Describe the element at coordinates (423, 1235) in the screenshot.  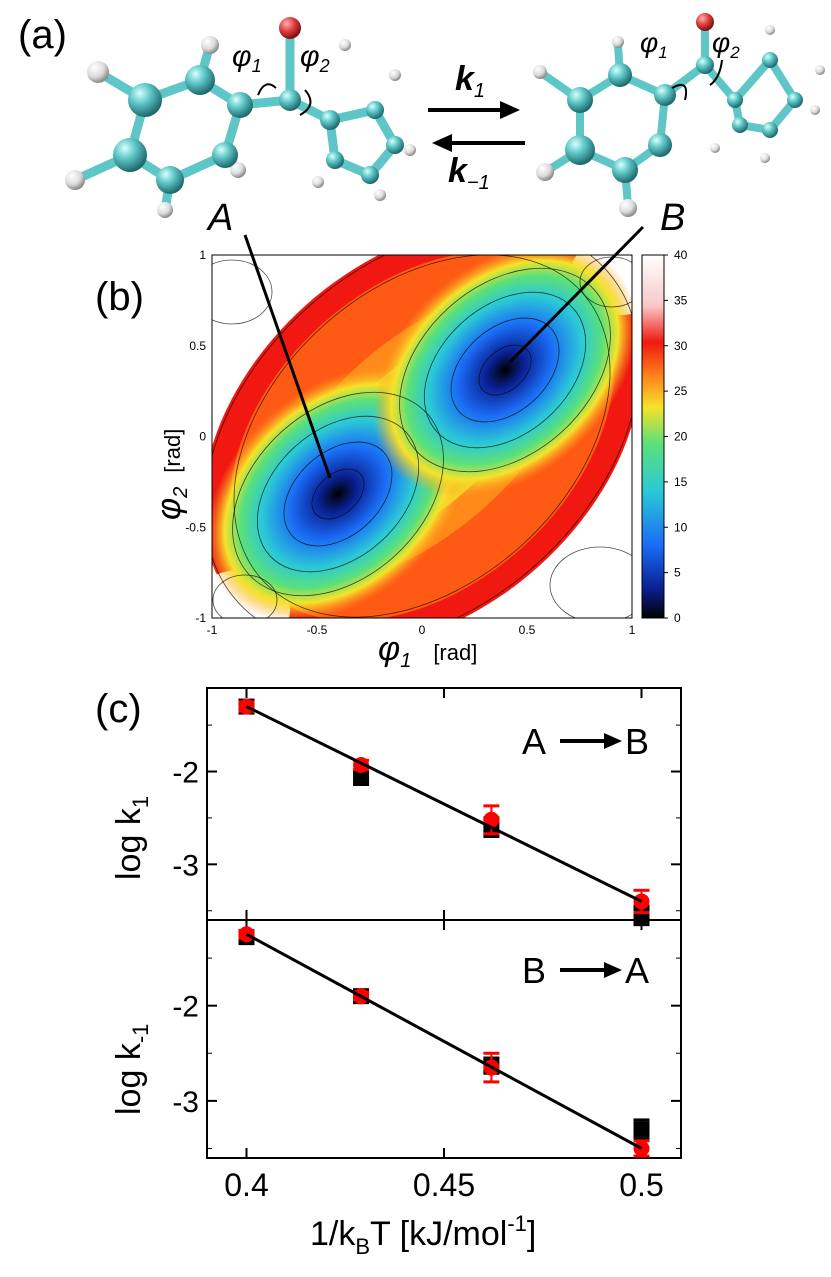
I see `arrhenius-xlabel: 1/kBT [kJ/mol-1]` at that location.